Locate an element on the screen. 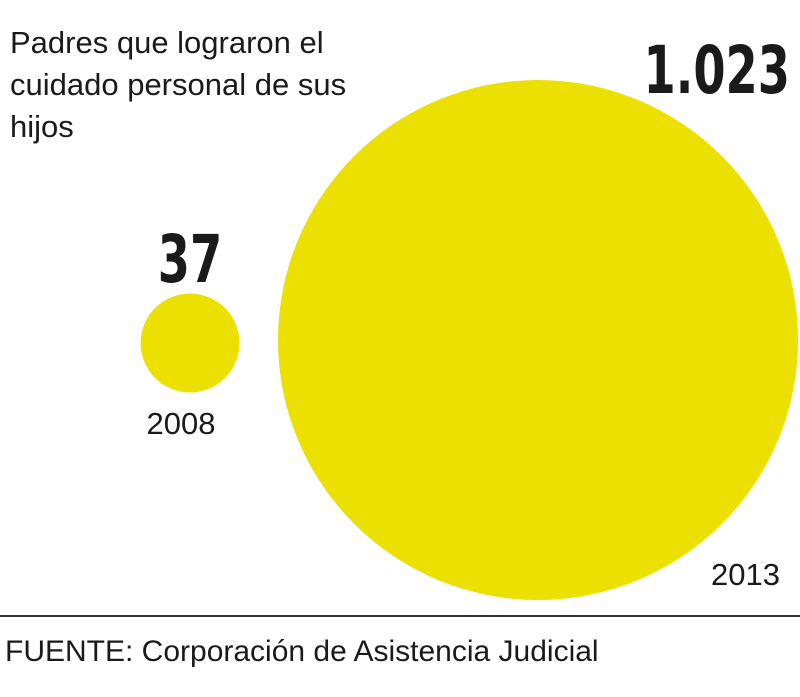  category-label-2008: 2008 is located at coordinates (181, 423).